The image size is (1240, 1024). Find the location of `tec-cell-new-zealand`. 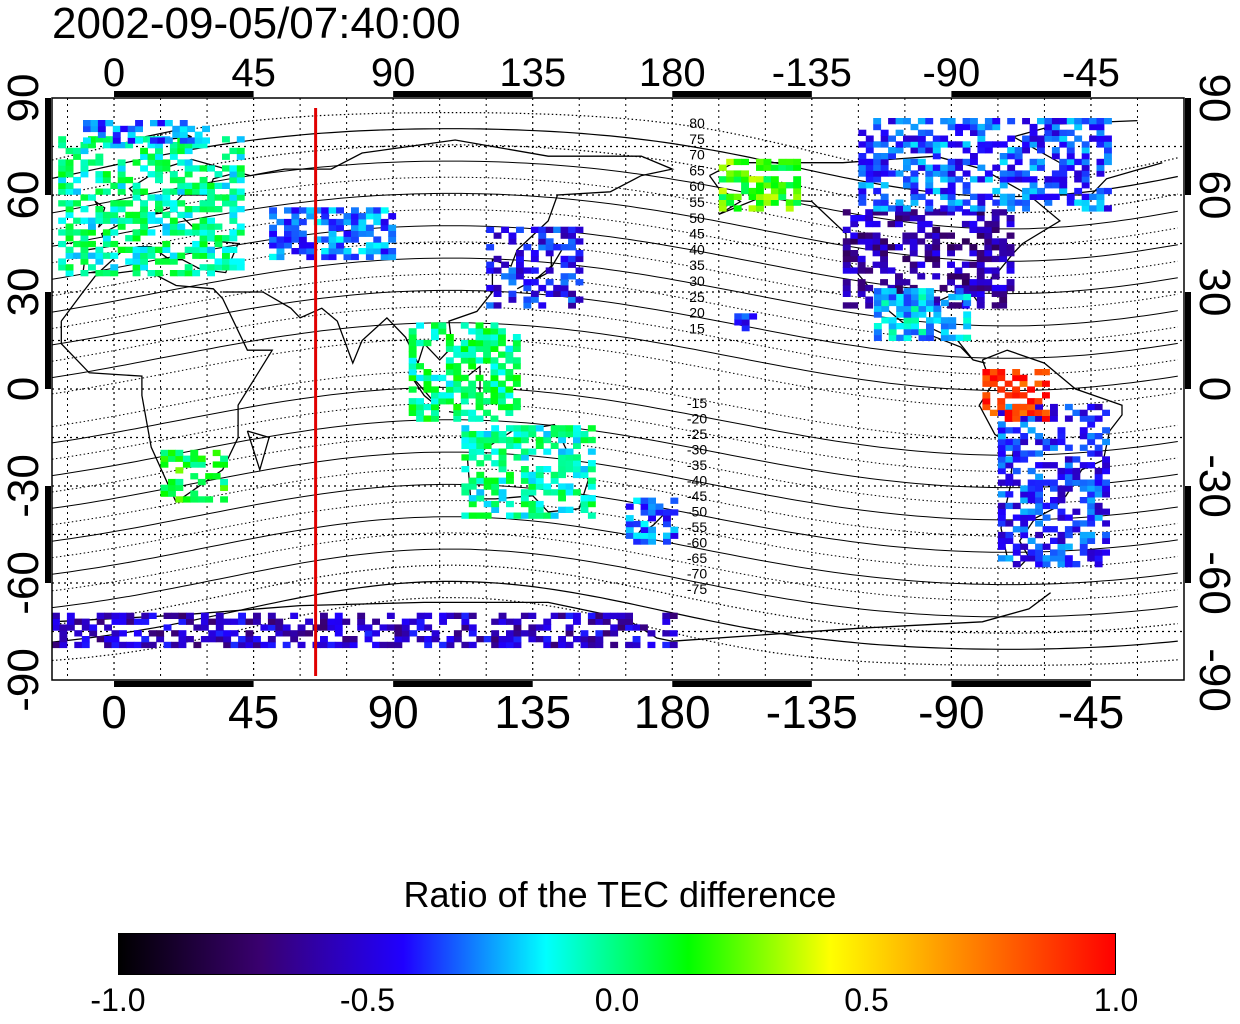

tec-cell-new-zealand is located at coordinates (644, 524).